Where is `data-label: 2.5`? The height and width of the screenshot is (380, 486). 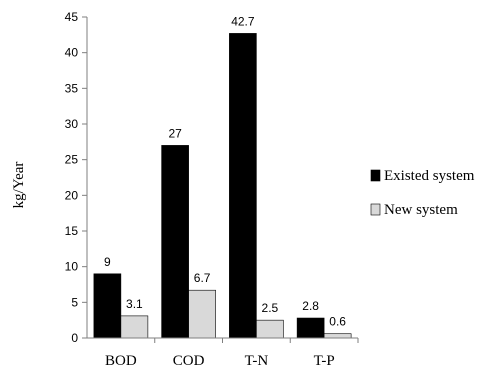
data-label: 2.5 is located at coordinates (270, 308).